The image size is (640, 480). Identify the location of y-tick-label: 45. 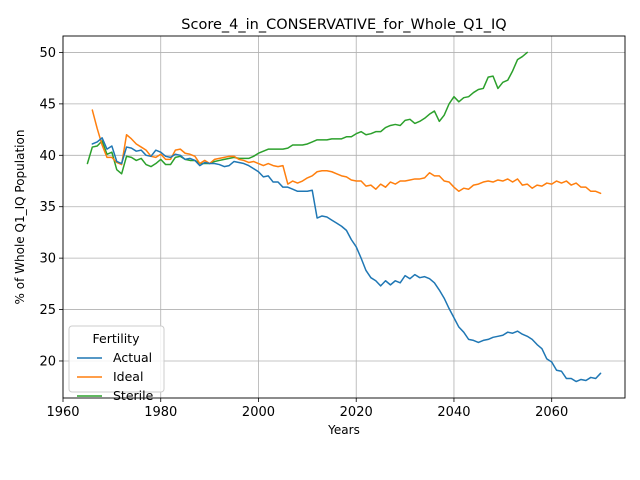
(47, 104).